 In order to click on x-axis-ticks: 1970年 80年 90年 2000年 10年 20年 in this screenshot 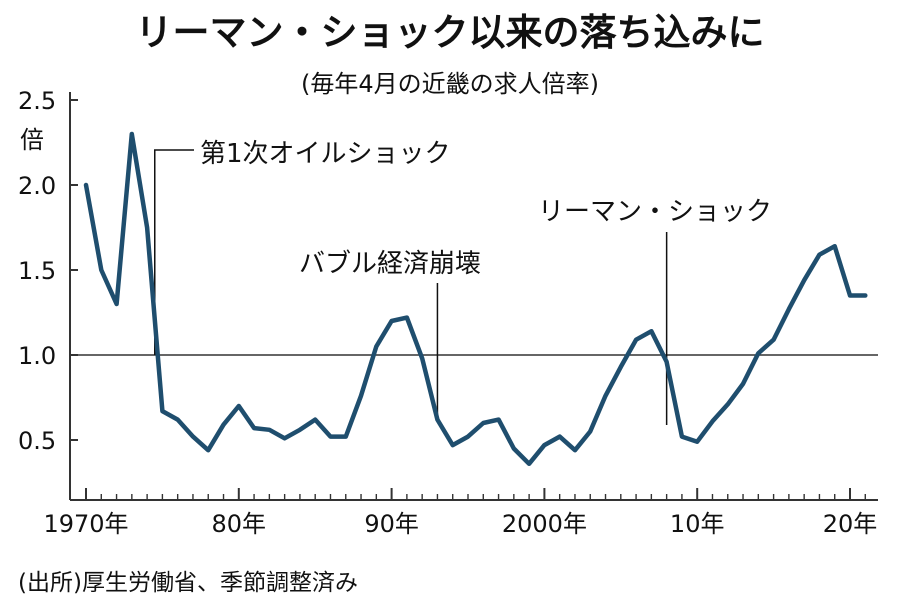, I will do `click(460, 513)`.